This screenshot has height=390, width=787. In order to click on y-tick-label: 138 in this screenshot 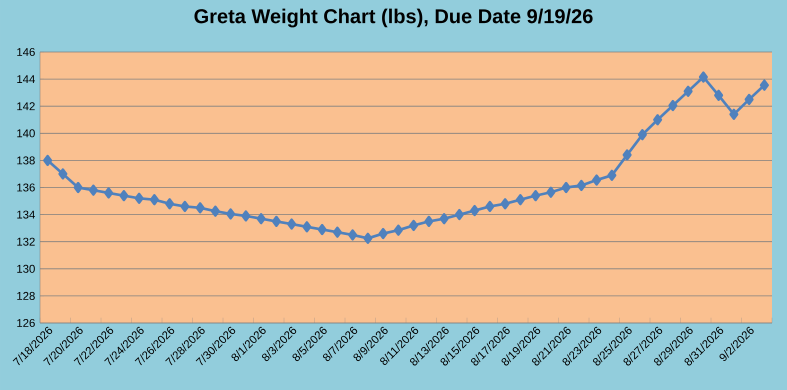, I will do `click(26, 160)`.